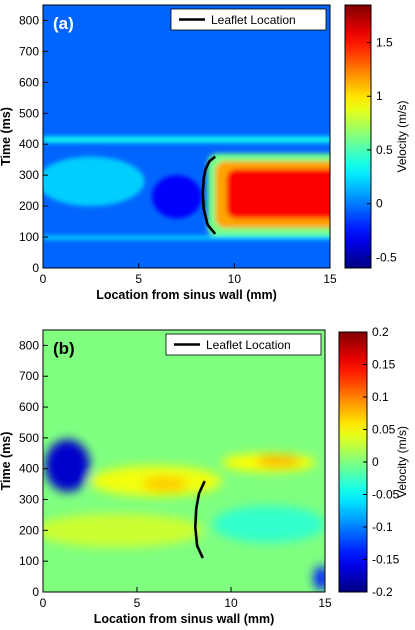  I want to click on colorbar-tick-label: 1.5, so click(384, 43).